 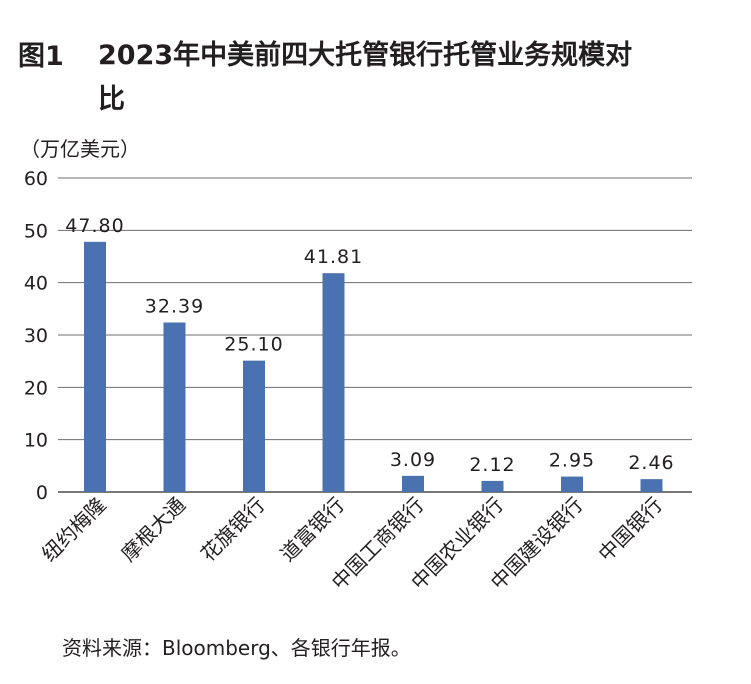 I want to click on y-tick-label: 40, so click(x=36, y=284).